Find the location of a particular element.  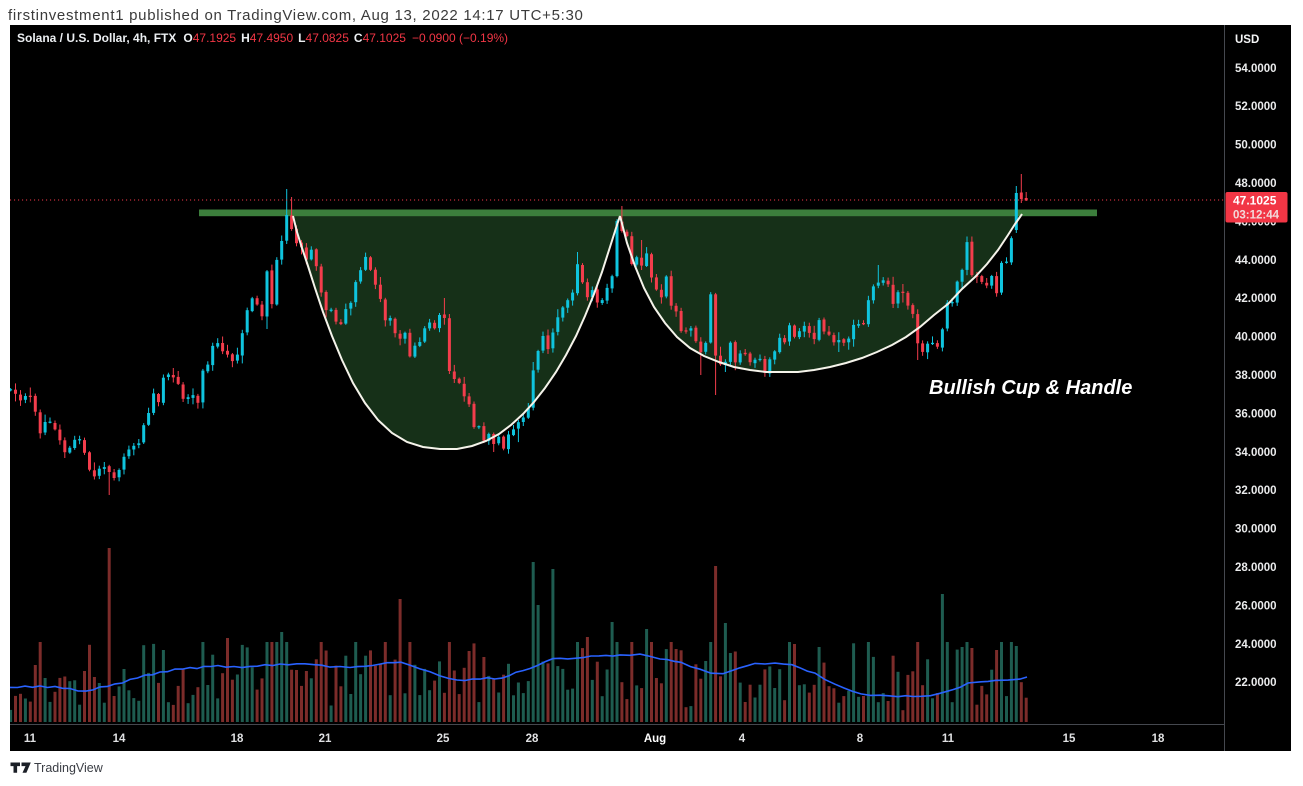

svg-text: 32.0000 is located at coordinates (1256, 491).